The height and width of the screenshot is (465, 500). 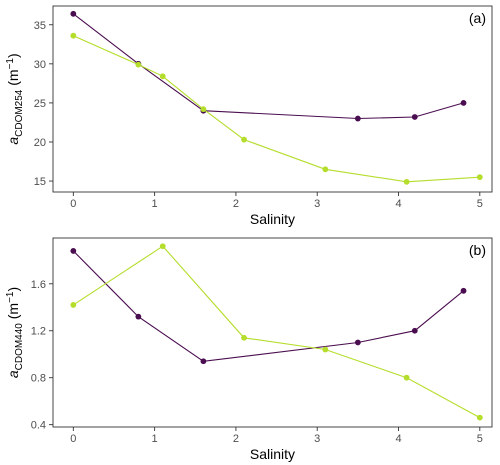 I want to click on y-tick-label: 0.4, so click(x=38, y=426).